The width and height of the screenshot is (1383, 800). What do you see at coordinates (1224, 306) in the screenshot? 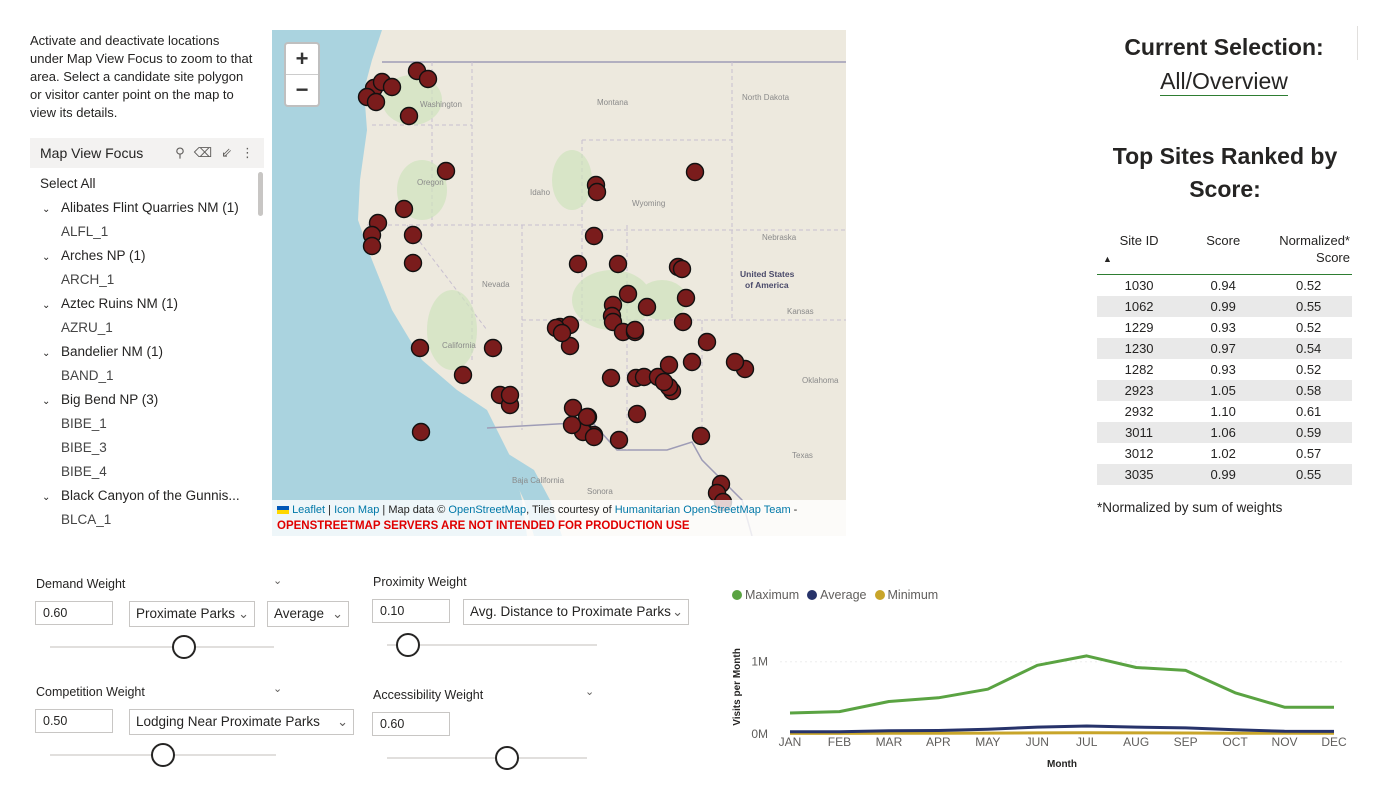
I see `table-row: 1062 0.99 0.55` at bounding box center [1224, 306].